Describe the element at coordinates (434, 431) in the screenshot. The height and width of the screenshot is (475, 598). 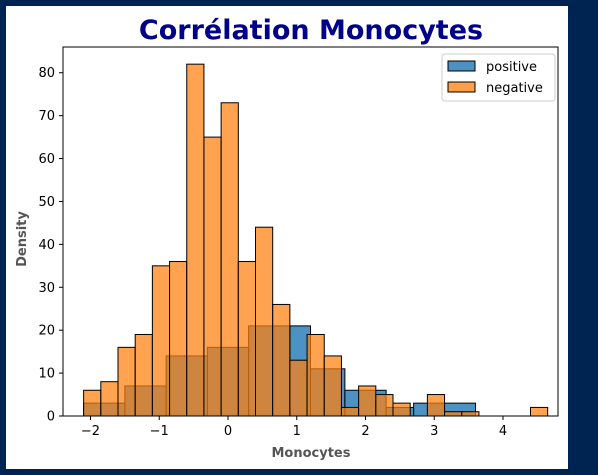
I see `x-tick-label: 3` at that location.